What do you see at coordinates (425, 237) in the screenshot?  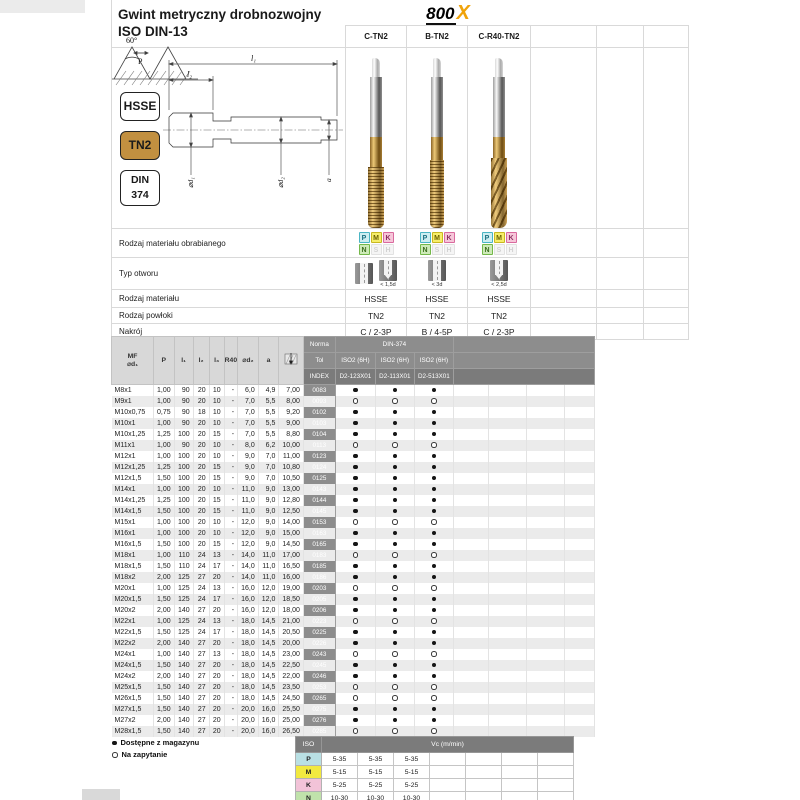 I see `material-chip-P: P` at bounding box center [425, 237].